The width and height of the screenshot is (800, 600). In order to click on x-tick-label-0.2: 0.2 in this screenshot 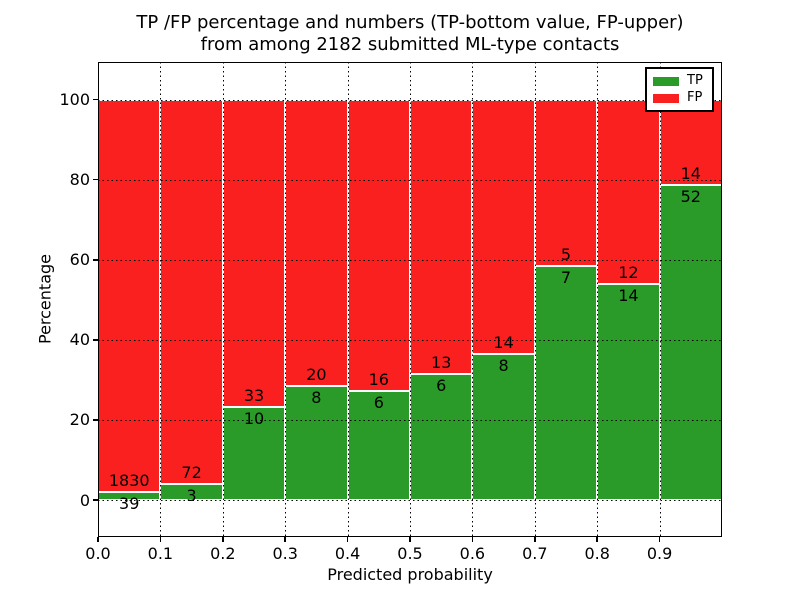, I will do `click(223, 553)`.